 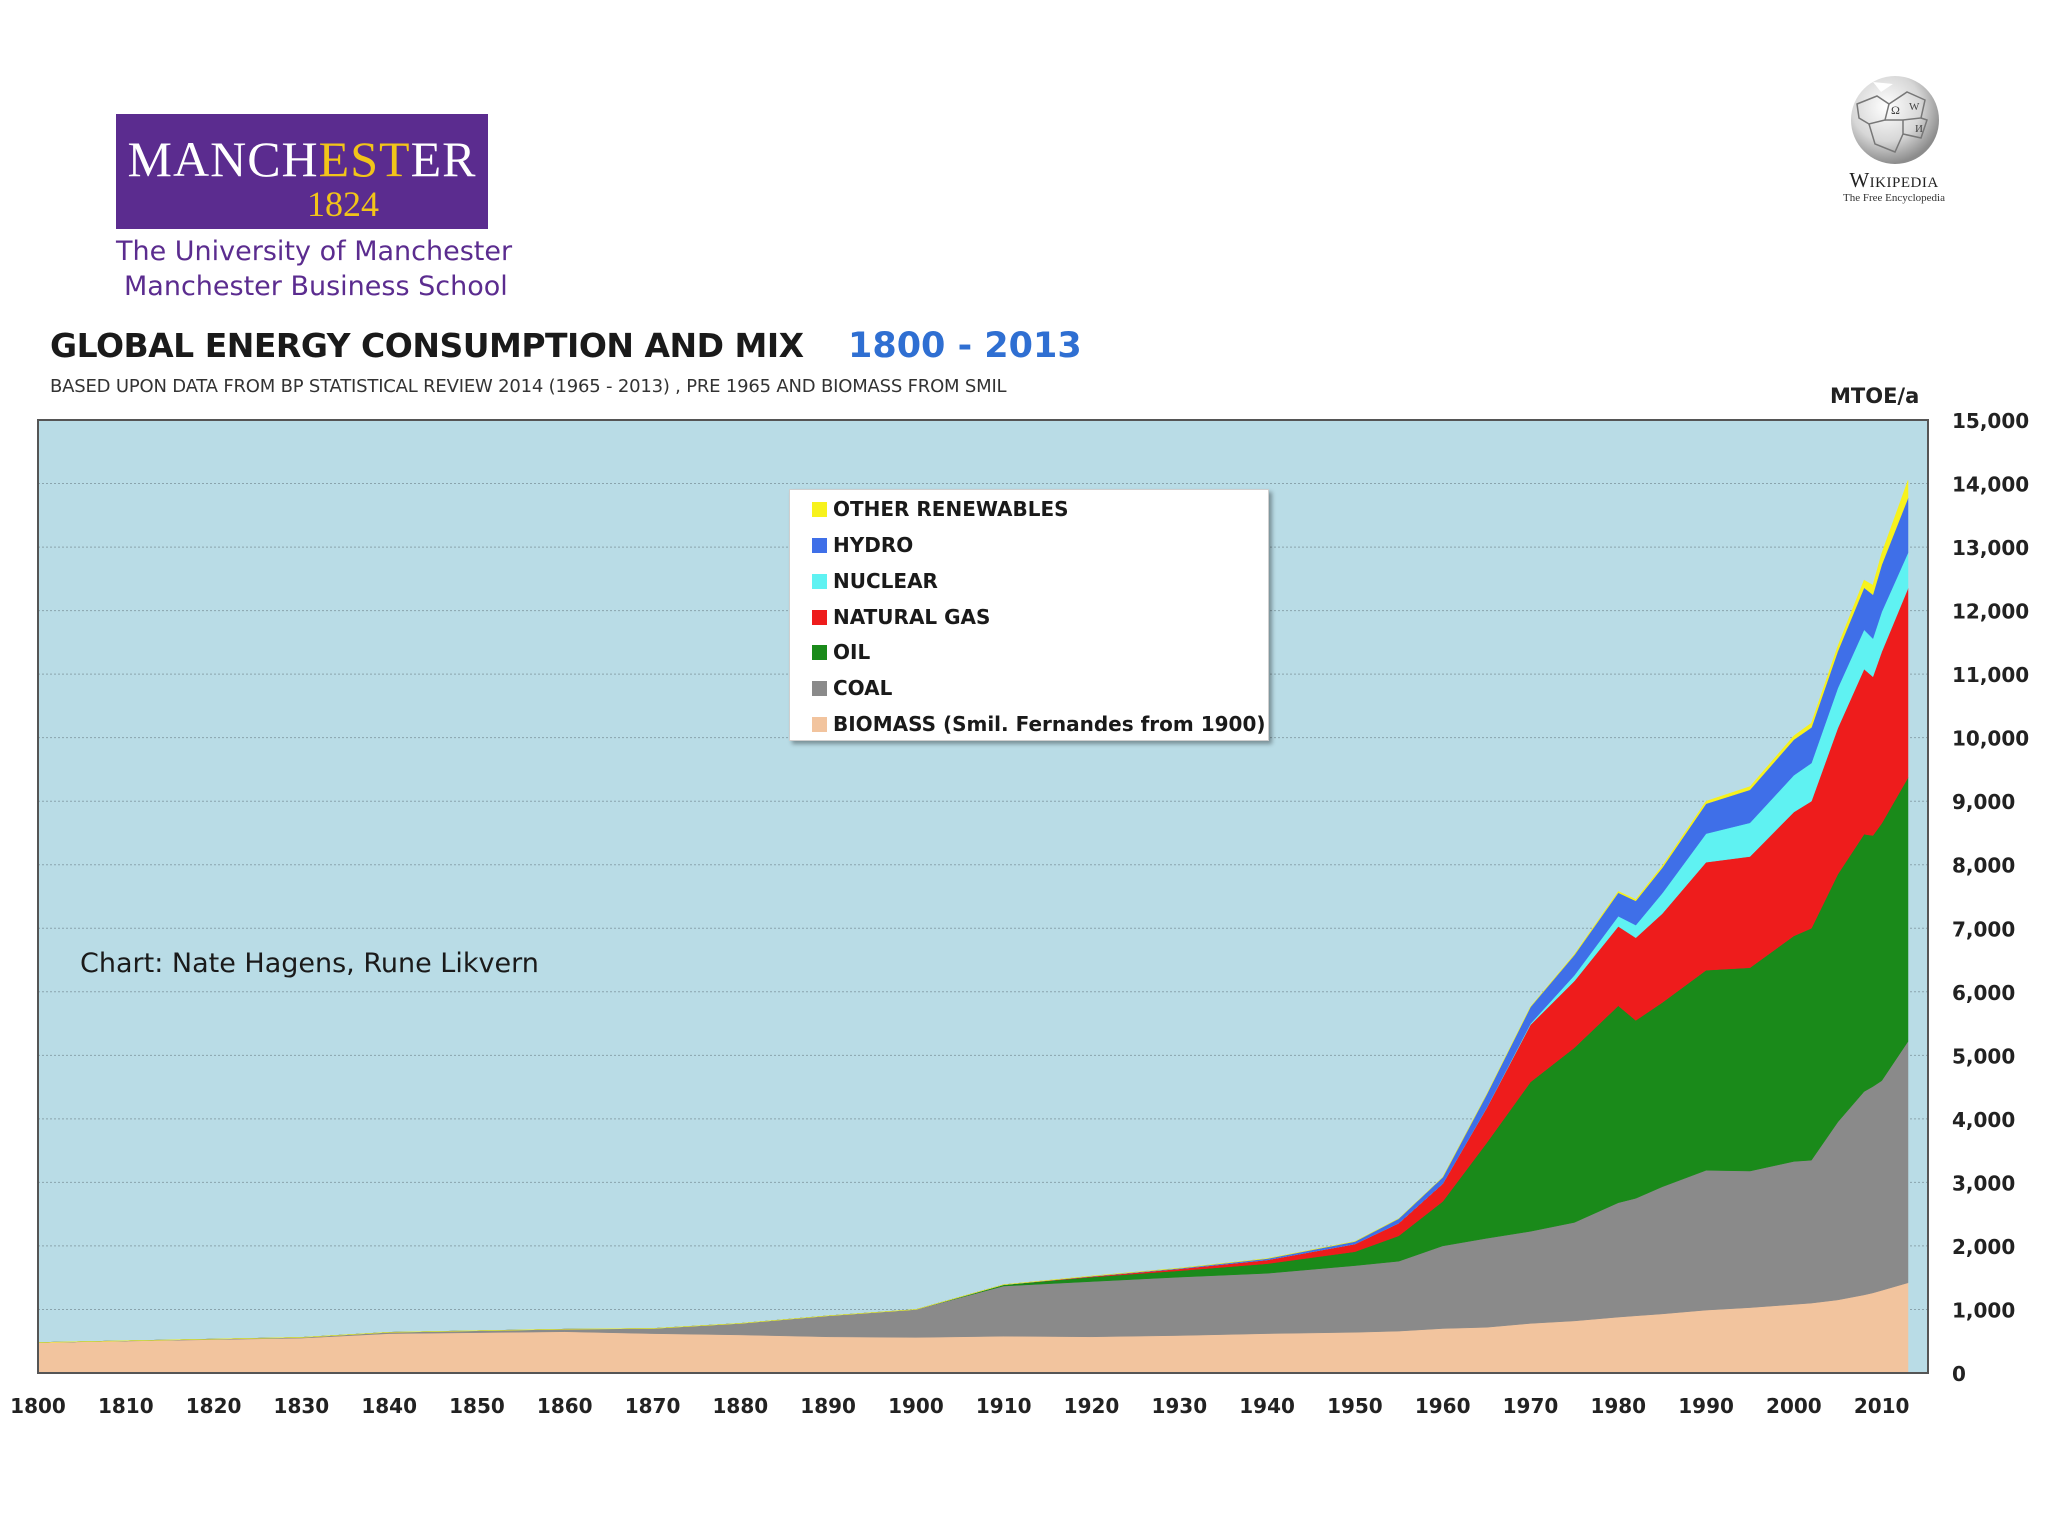 What do you see at coordinates (302, 1406) in the screenshot?
I see `x-tick-label: 1830` at bounding box center [302, 1406].